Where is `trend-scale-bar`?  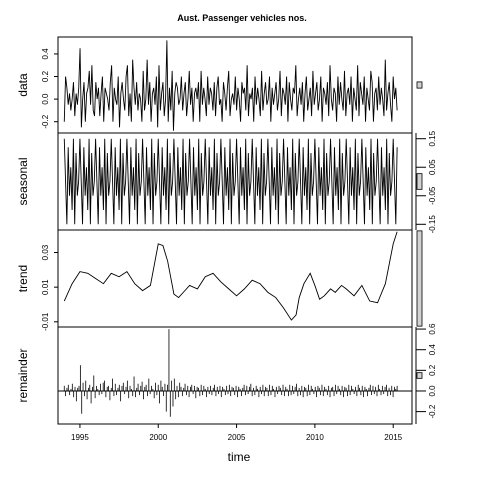 trend-scale-bar is located at coordinates (419, 278).